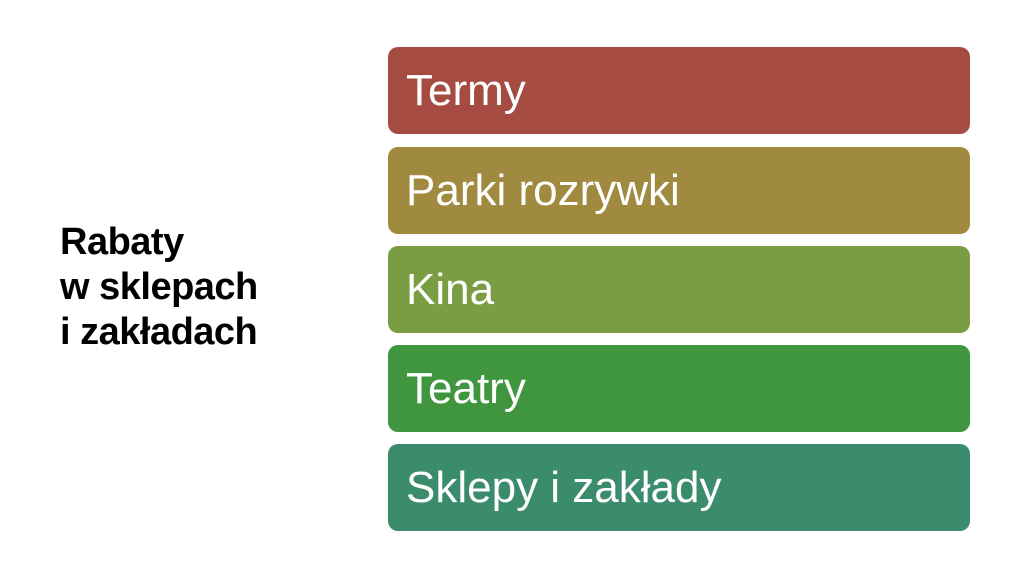 This screenshot has height=576, width=1024. I want to click on category-label: Teatry, so click(466, 388).